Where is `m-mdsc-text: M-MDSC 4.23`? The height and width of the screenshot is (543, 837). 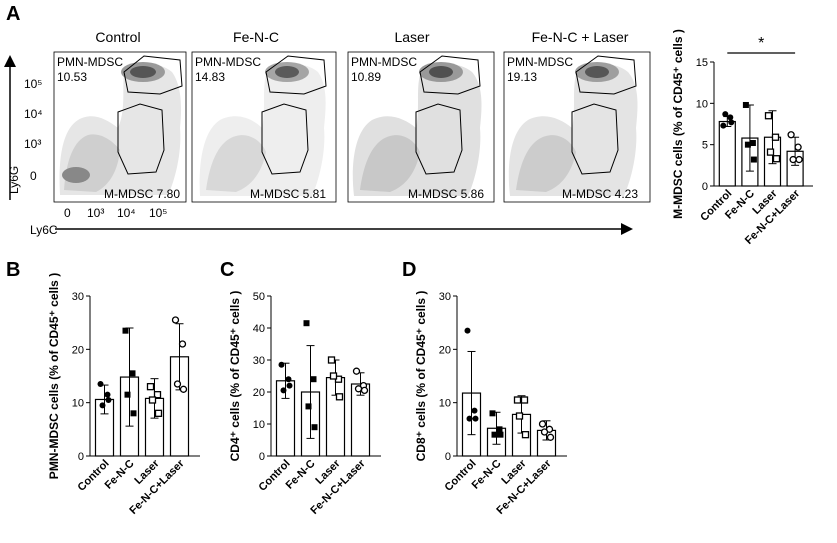
m-mdsc-text: M-MDSC 4.23 is located at coordinates (600, 194).